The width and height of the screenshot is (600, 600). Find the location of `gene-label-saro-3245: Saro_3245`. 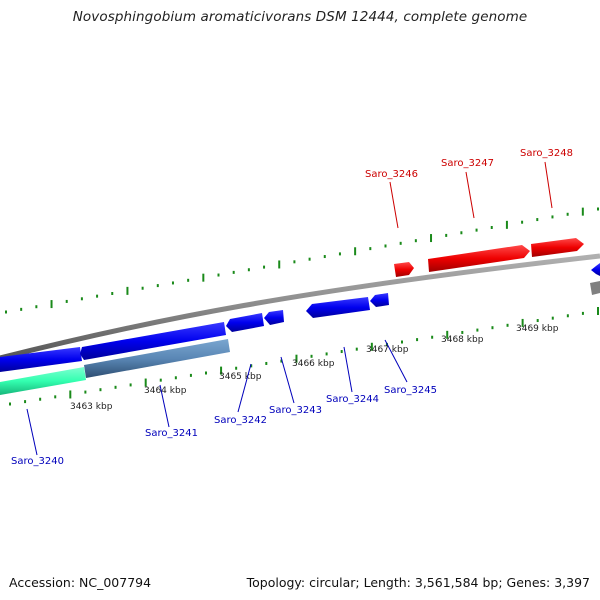

gene-label-saro-3245: Saro_3245 is located at coordinates (410, 390).